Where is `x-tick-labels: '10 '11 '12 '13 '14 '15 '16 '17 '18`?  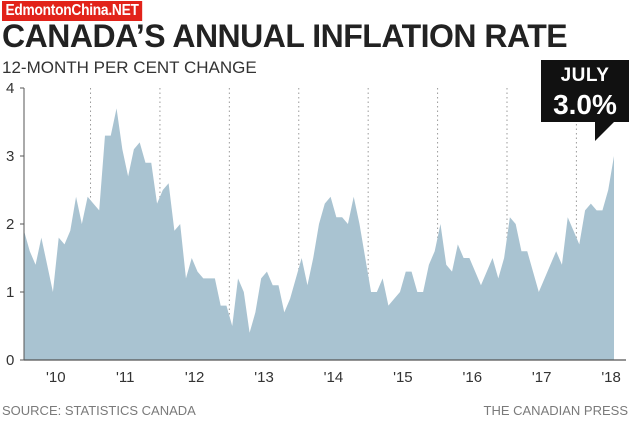
x-tick-labels: '10 '11 '12 '13 '14 '15 '16 '17 '18 is located at coordinates (333, 377).